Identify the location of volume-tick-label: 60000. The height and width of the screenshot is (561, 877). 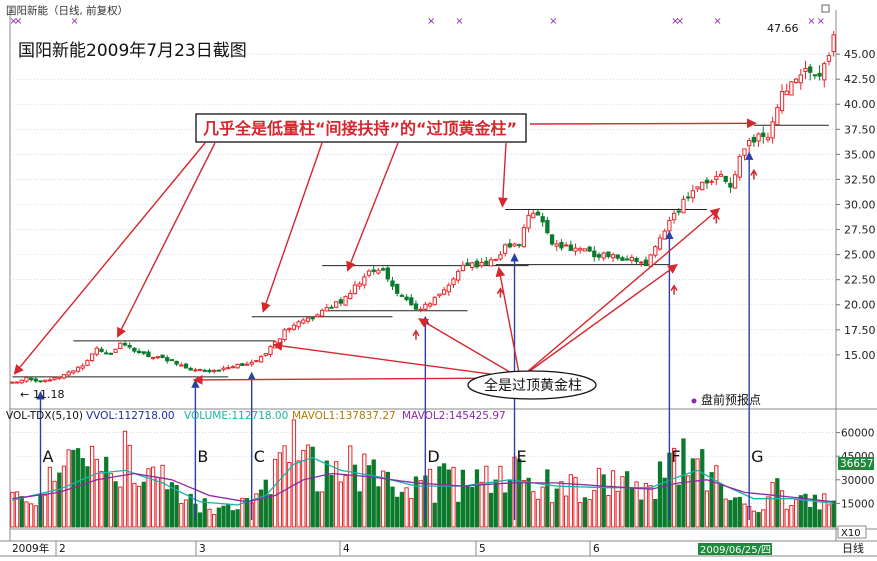
(857, 434).